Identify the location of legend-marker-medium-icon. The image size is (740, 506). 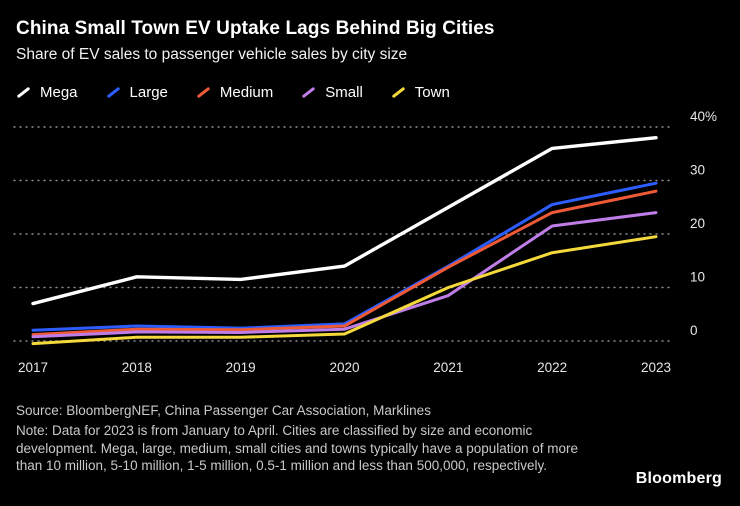
(203, 92).